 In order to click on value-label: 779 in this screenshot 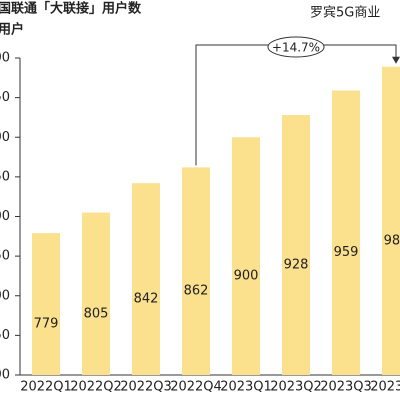, I will do `click(46, 324)`.